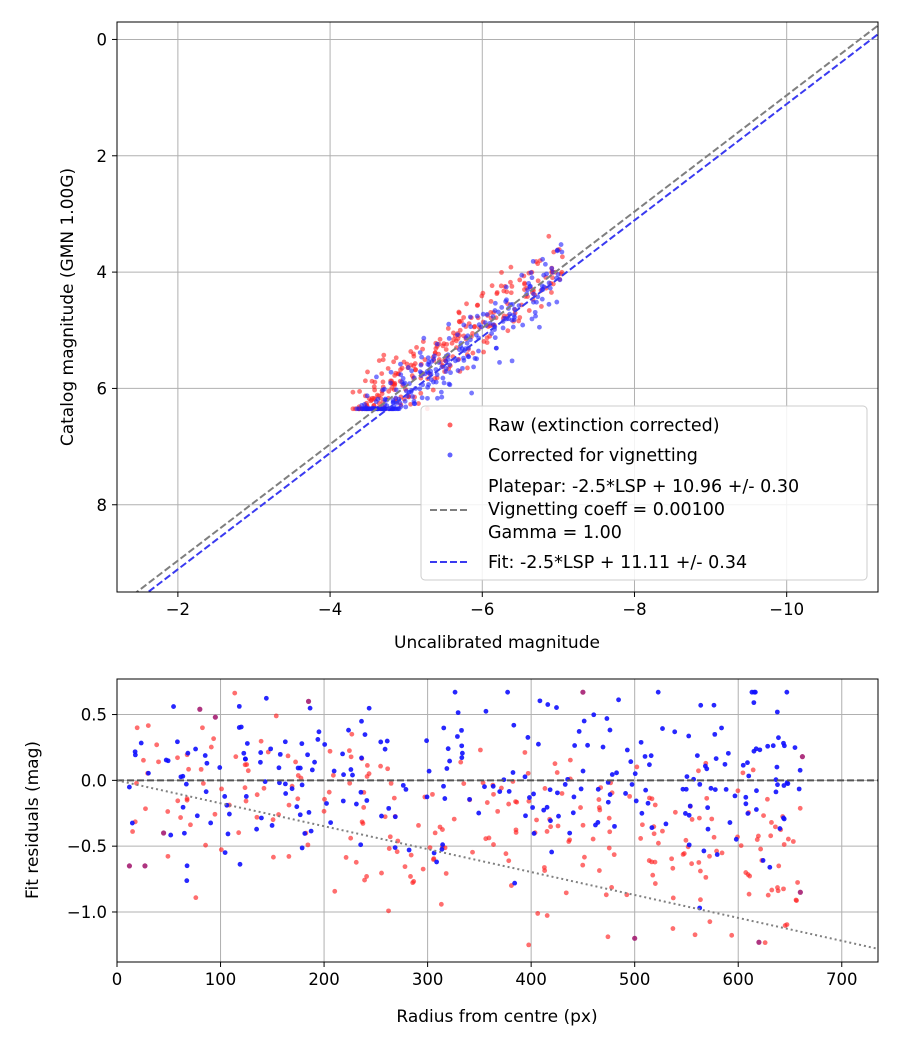  What do you see at coordinates (221, 979) in the screenshot?
I see `bottom-x-tick-label: 100` at bounding box center [221, 979].